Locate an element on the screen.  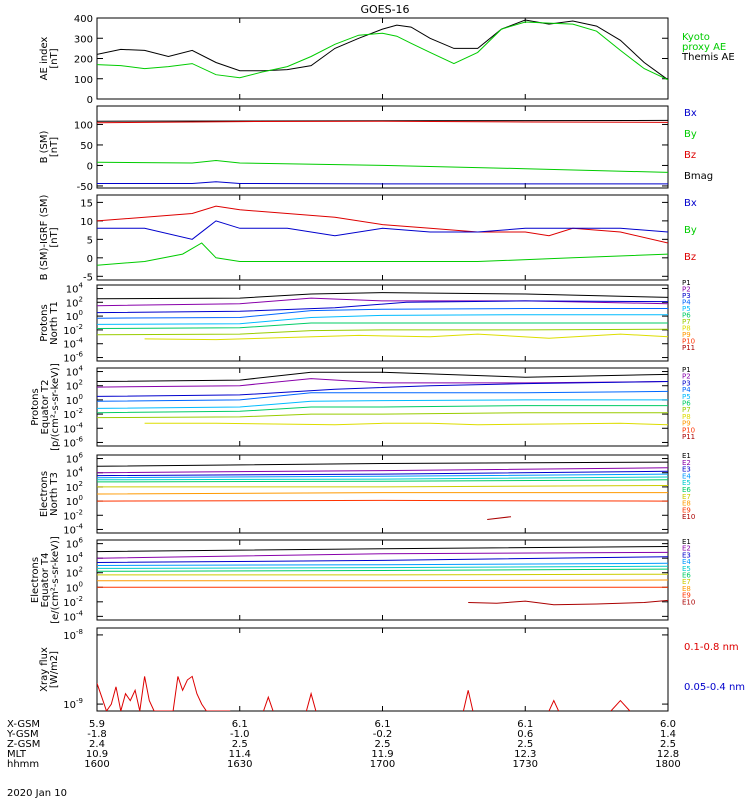
legend-entry: E5 is located at coordinates (686, 569).